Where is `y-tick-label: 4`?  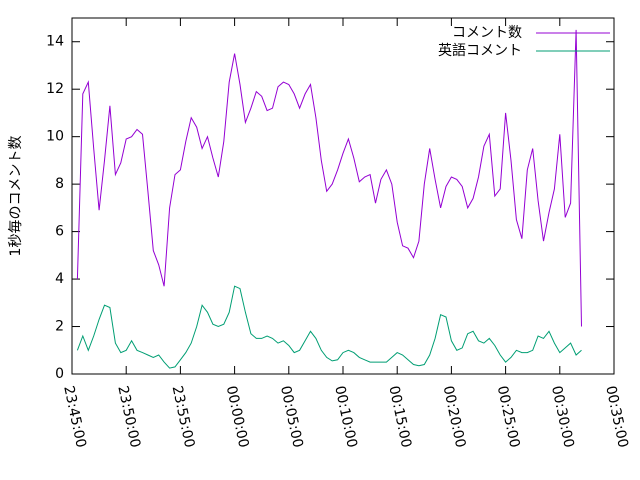 y-tick-label: 4 is located at coordinates (59, 279).